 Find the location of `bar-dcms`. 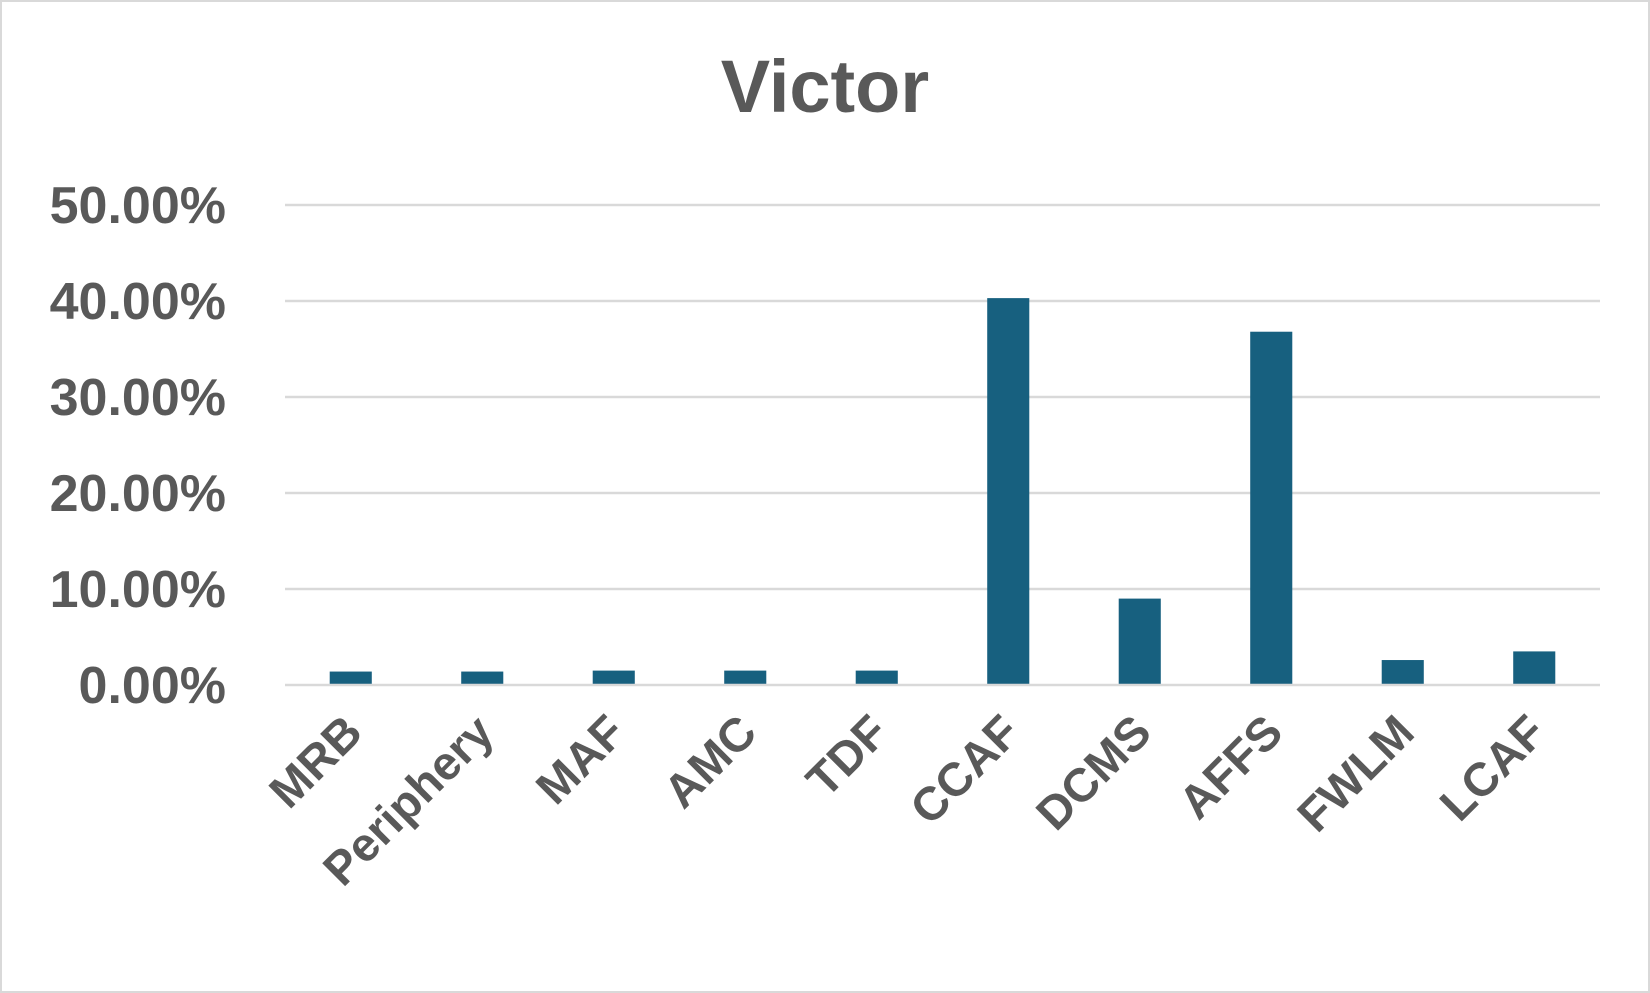

bar-dcms is located at coordinates (1139, 641).